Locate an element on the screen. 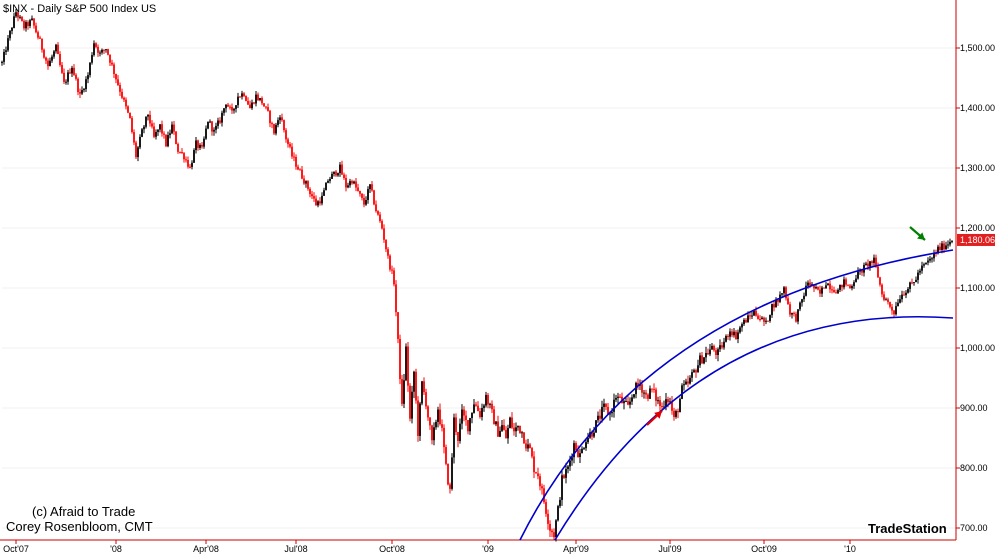 The image size is (1000, 558). x-tick-label: Jul'08 is located at coordinates (295, 549).